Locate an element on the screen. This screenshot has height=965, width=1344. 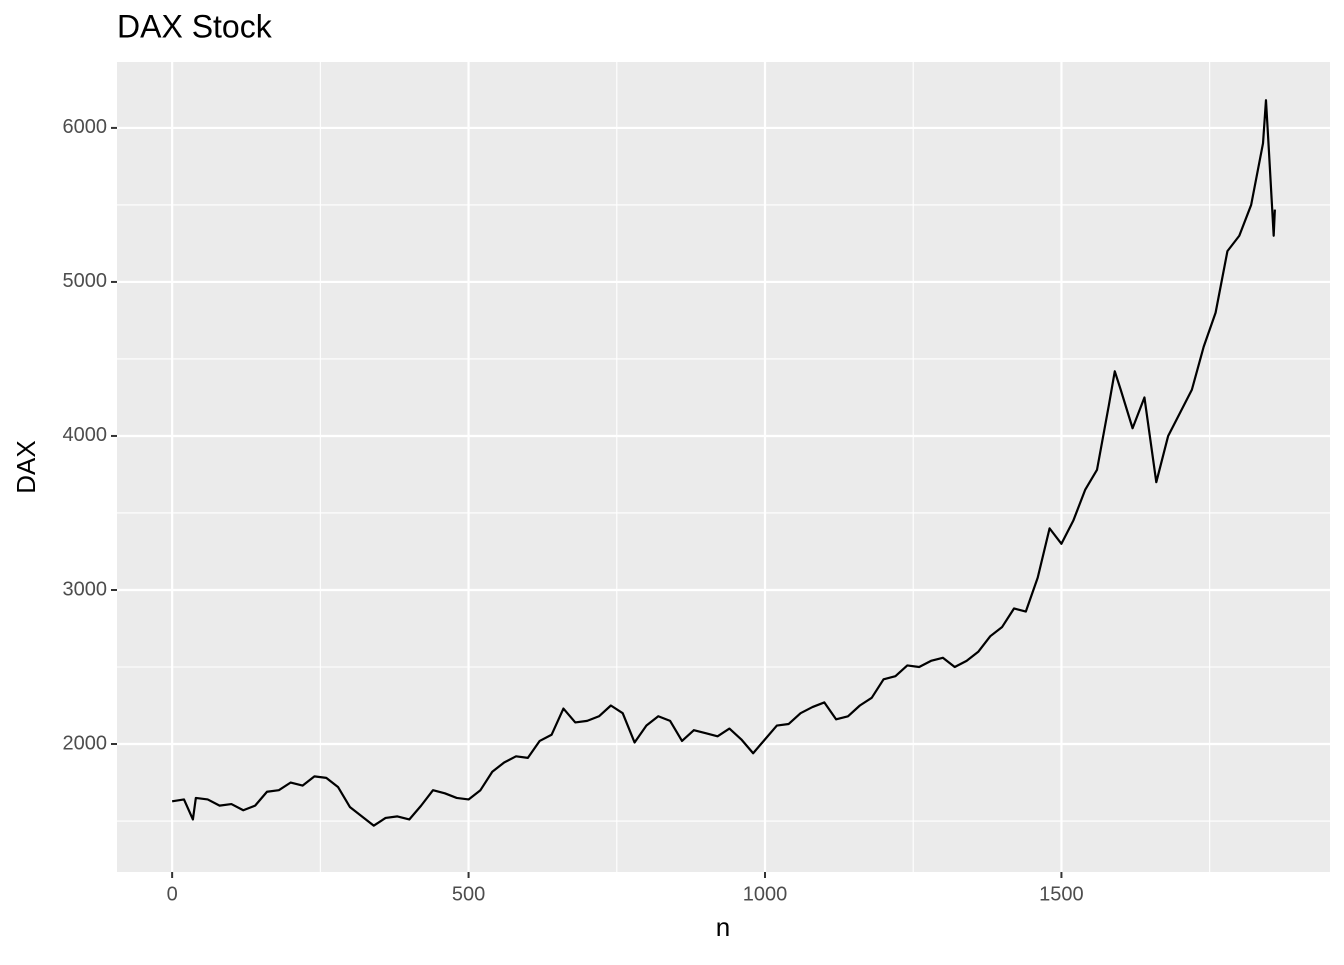
y-tick-label: 5000 is located at coordinates (85, 281).